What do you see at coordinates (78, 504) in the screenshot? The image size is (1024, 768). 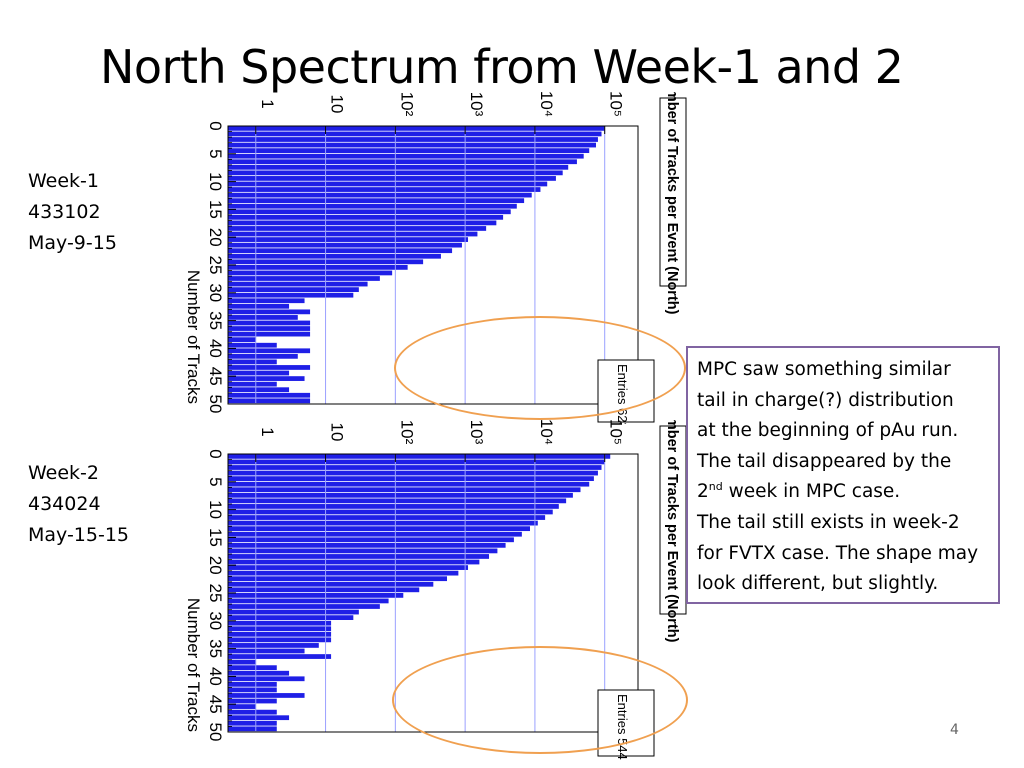 I see `week-2-label: Week-2 434024 May-15-15` at bounding box center [78, 504].